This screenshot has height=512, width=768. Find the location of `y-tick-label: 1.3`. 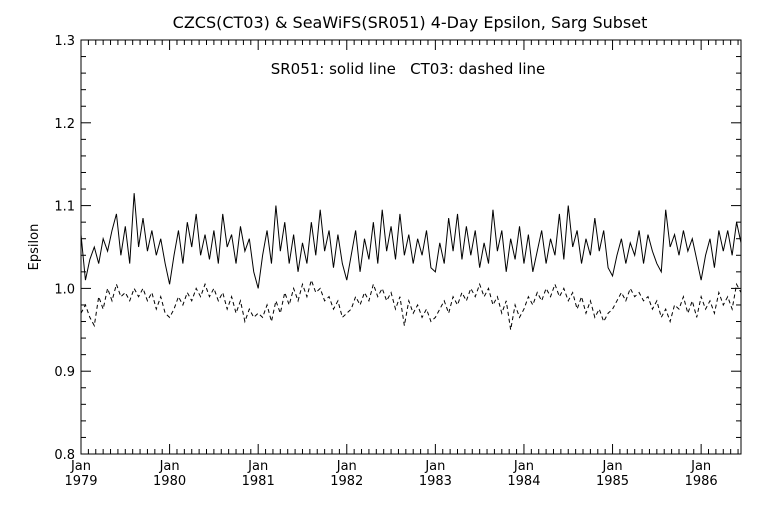

y-tick-label: 1.3 is located at coordinates (64, 41).